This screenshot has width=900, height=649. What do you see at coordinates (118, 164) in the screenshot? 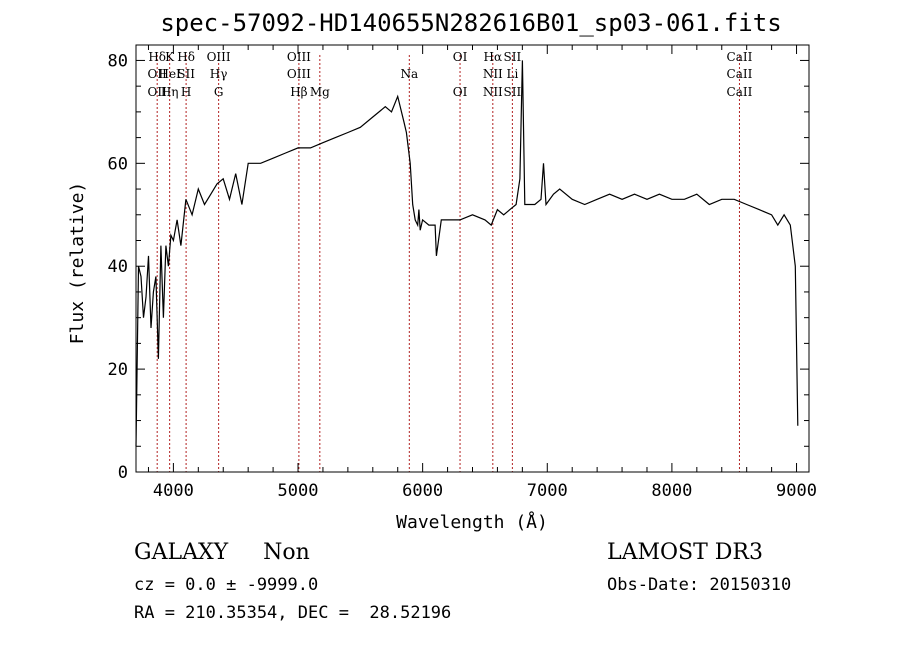
I see `y-tick-label: 60` at bounding box center [118, 164].